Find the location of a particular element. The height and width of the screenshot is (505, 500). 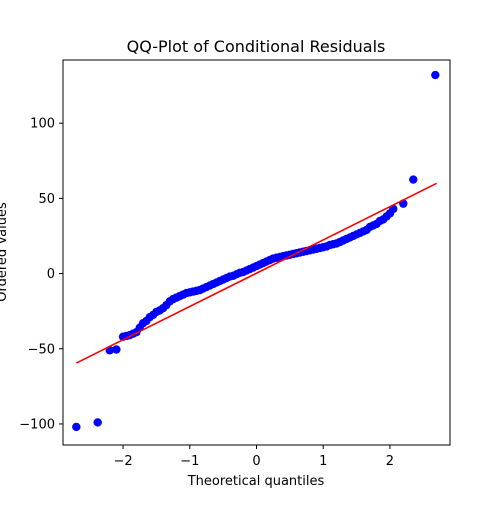

y-tick-label: 50 is located at coordinates (46, 199).